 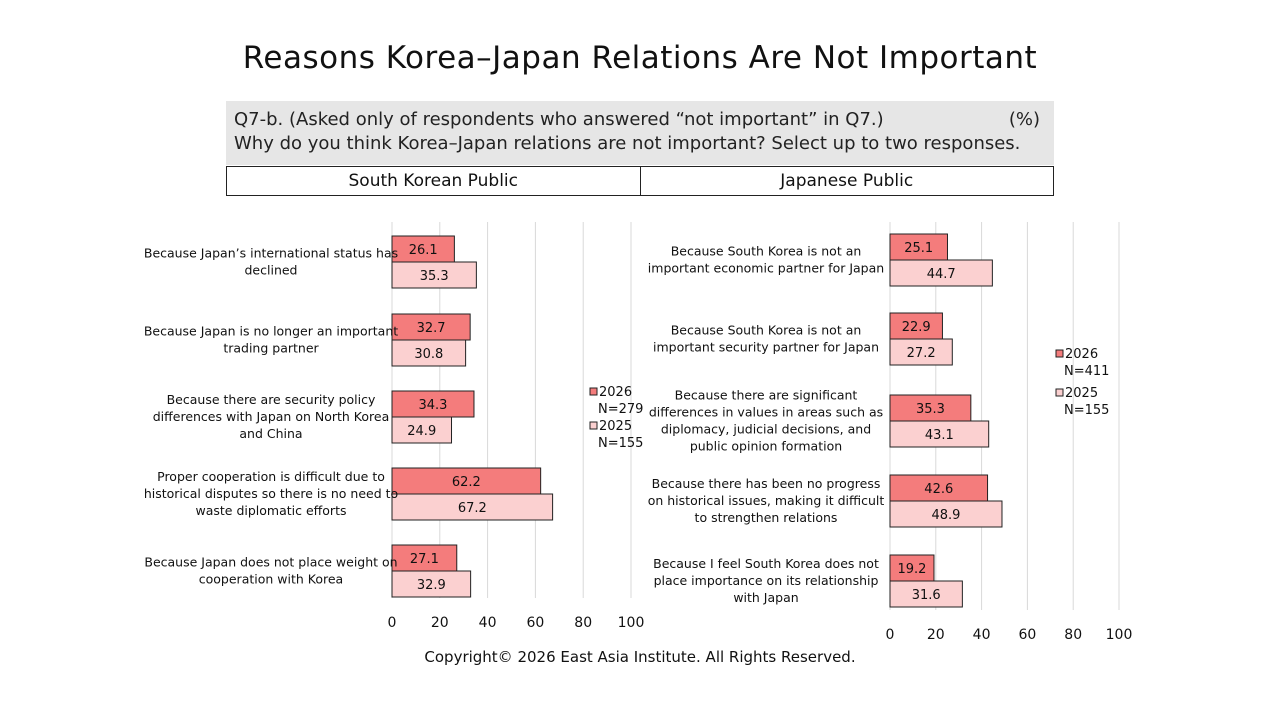 I want to click on legend-n-2026: N=411, so click(x=1086, y=371).